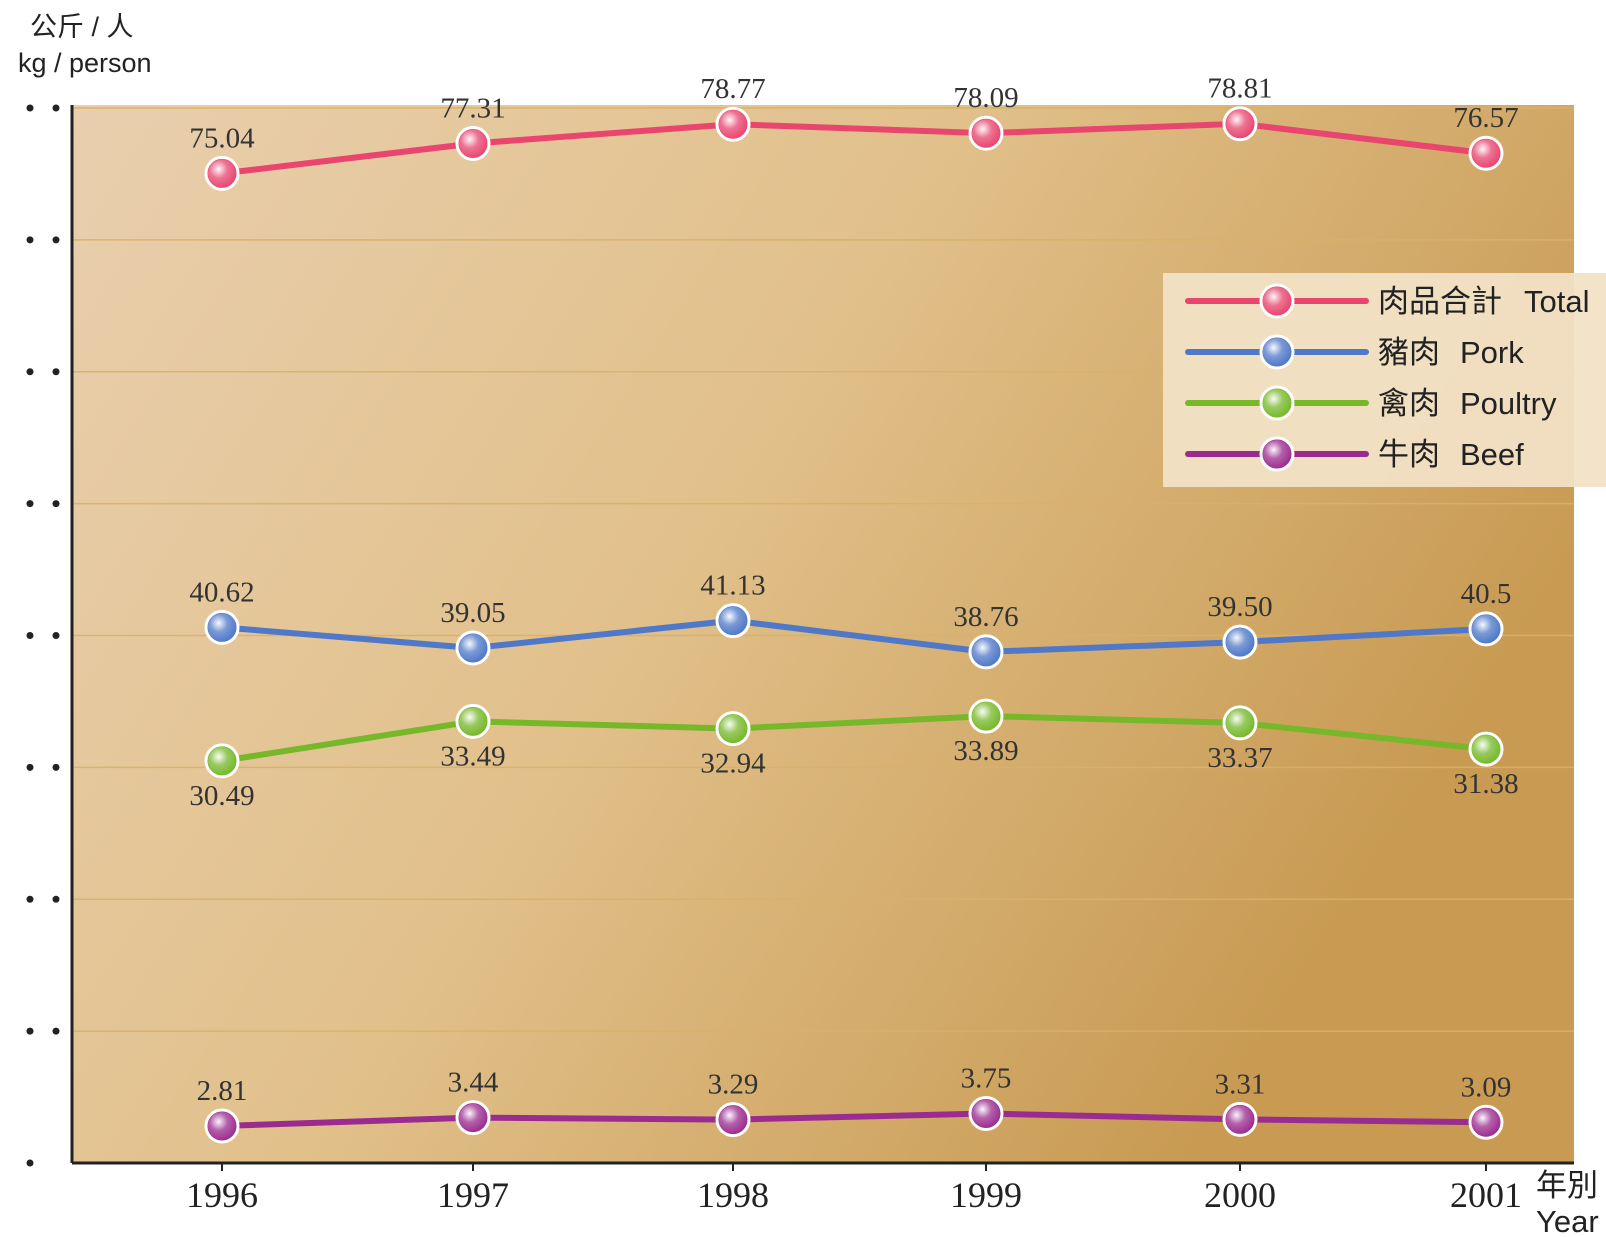 Image resolution: width=1606 pixels, height=1237 pixels. What do you see at coordinates (221, 796) in the screenshot?
I see `data-label: 30.49` at bounding box center [221, 796].